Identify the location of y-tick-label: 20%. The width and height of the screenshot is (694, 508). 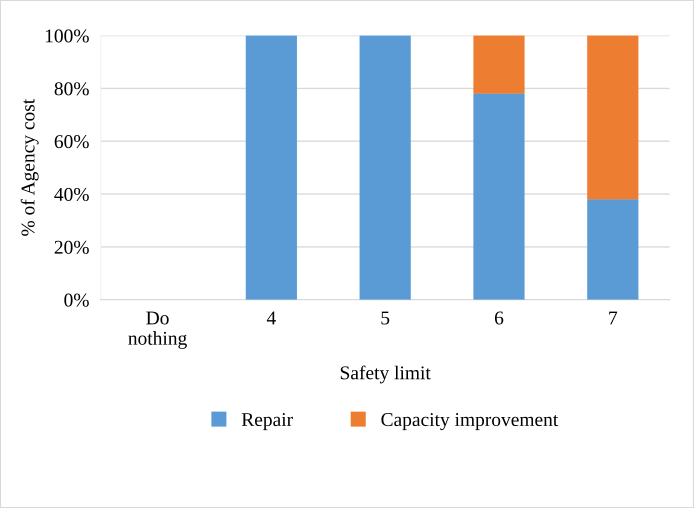
(71, 247).